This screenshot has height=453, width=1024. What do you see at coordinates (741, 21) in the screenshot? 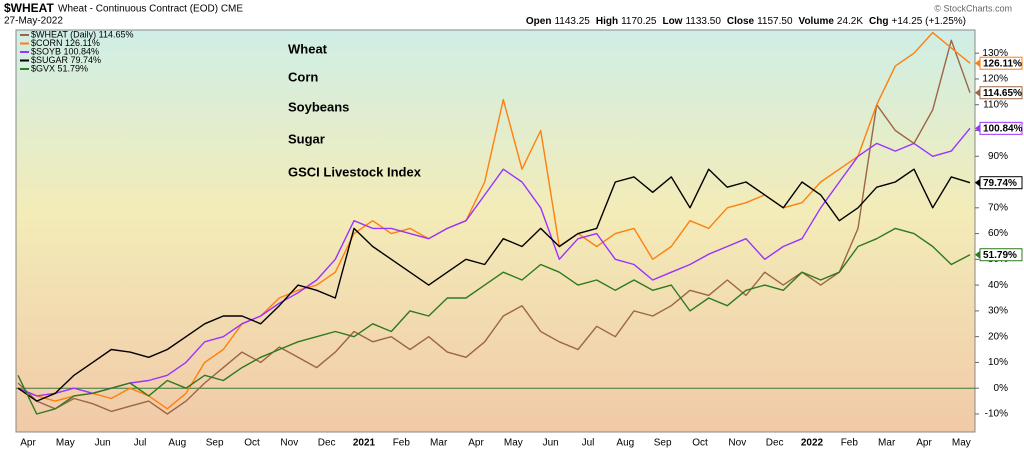
I see `quote-label: Close` at bounding box center [741, 21].